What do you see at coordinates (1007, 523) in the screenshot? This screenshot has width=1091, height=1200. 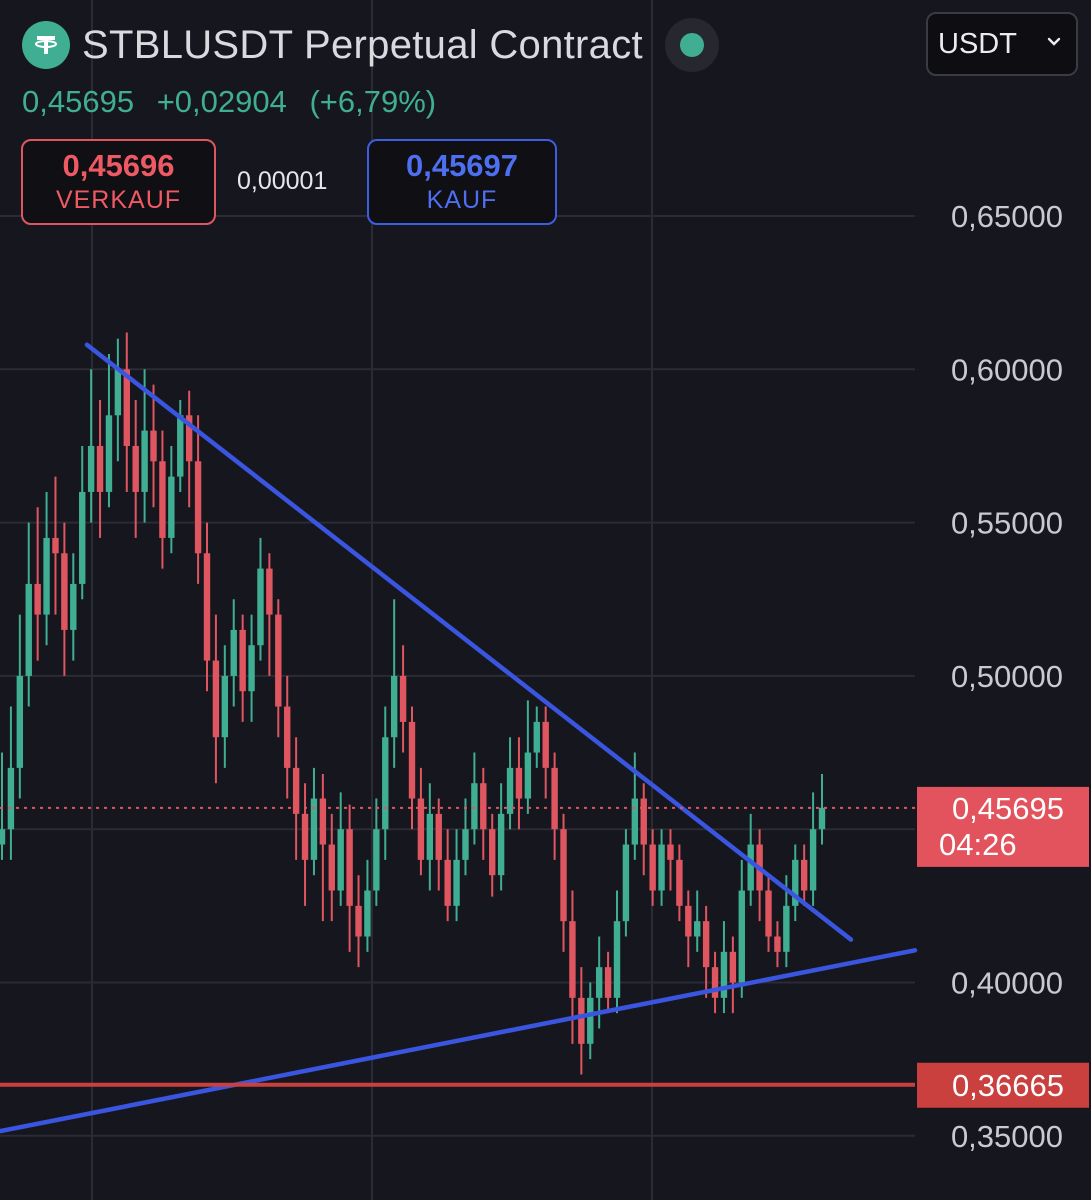 I see `y-tick-label: 0,55000` at bounding box center [1007, 523].